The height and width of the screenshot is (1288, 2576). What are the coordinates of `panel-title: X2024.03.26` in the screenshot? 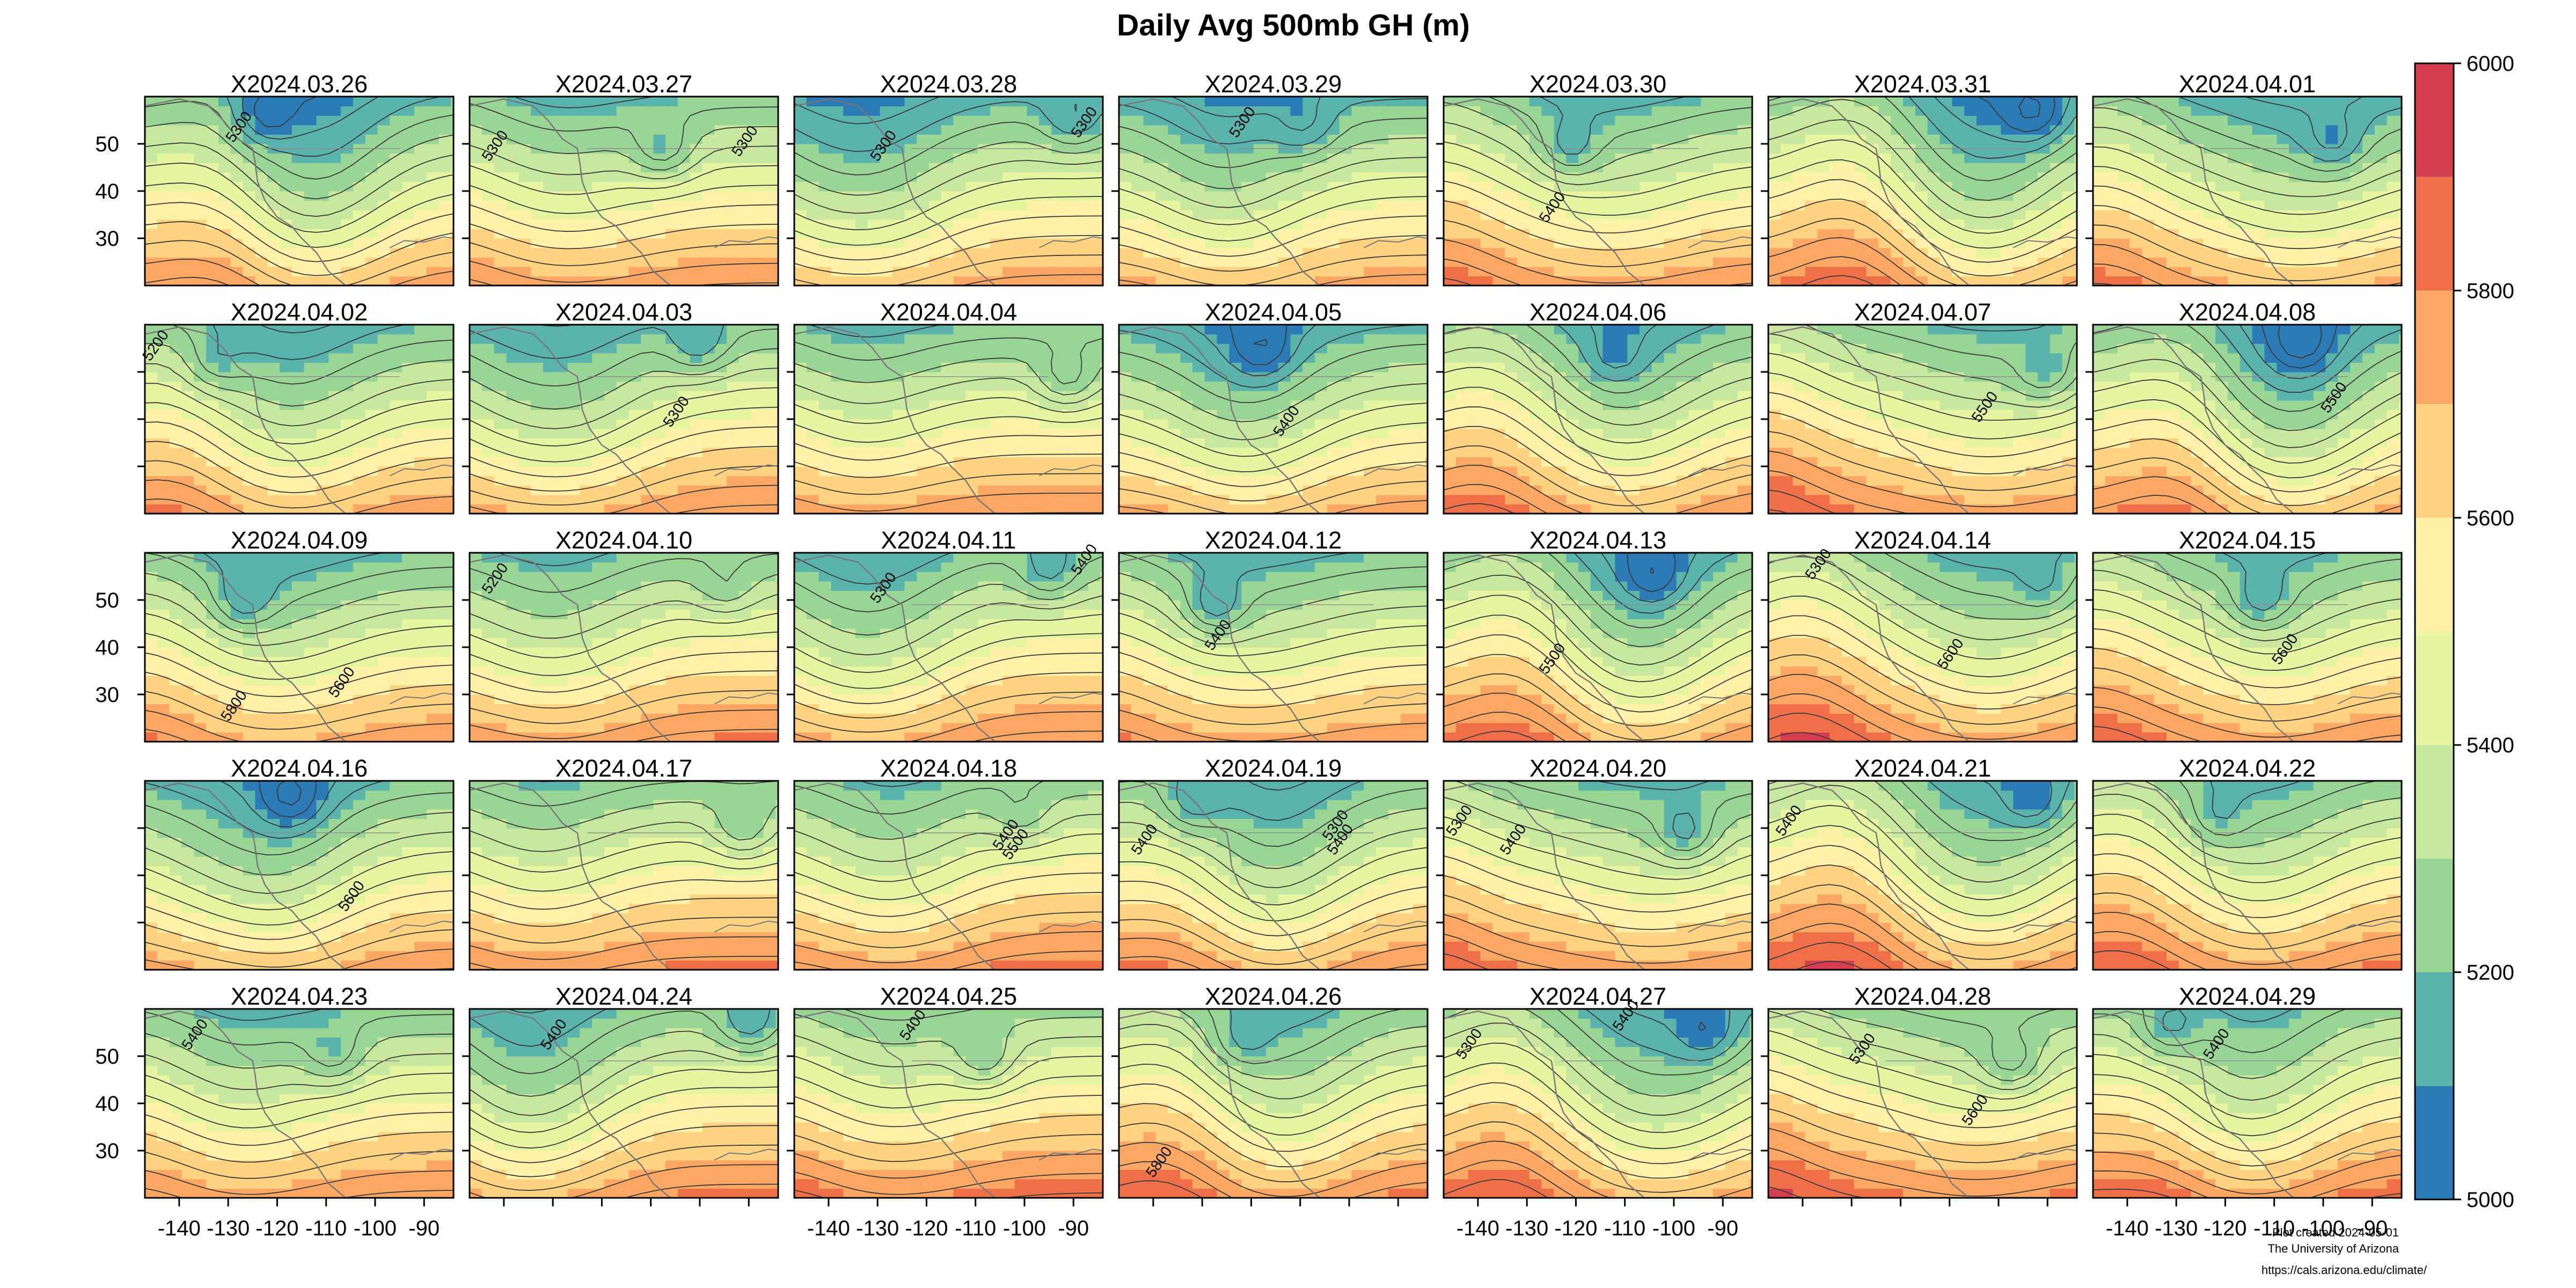 It's located at (299, 84).